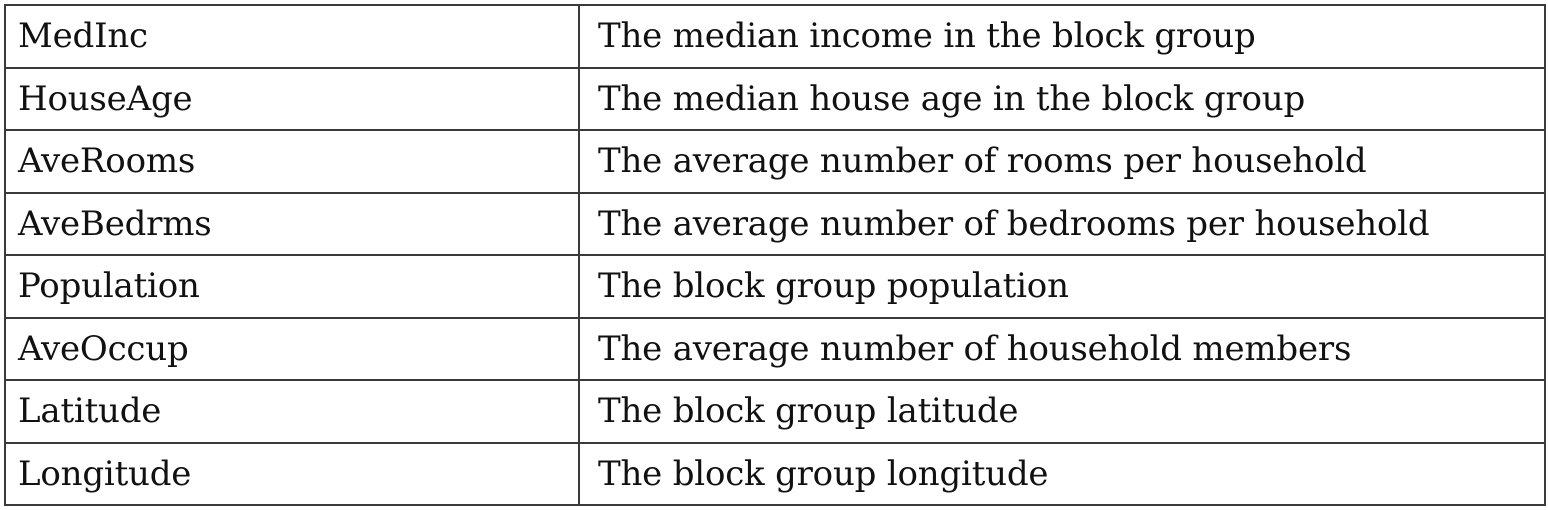 The height and width of the screenshot is (510, 1548). Describe the element at coordinates (292, 161) in the screenshot. I see `feature-name-cell: AveRooms` at that location.